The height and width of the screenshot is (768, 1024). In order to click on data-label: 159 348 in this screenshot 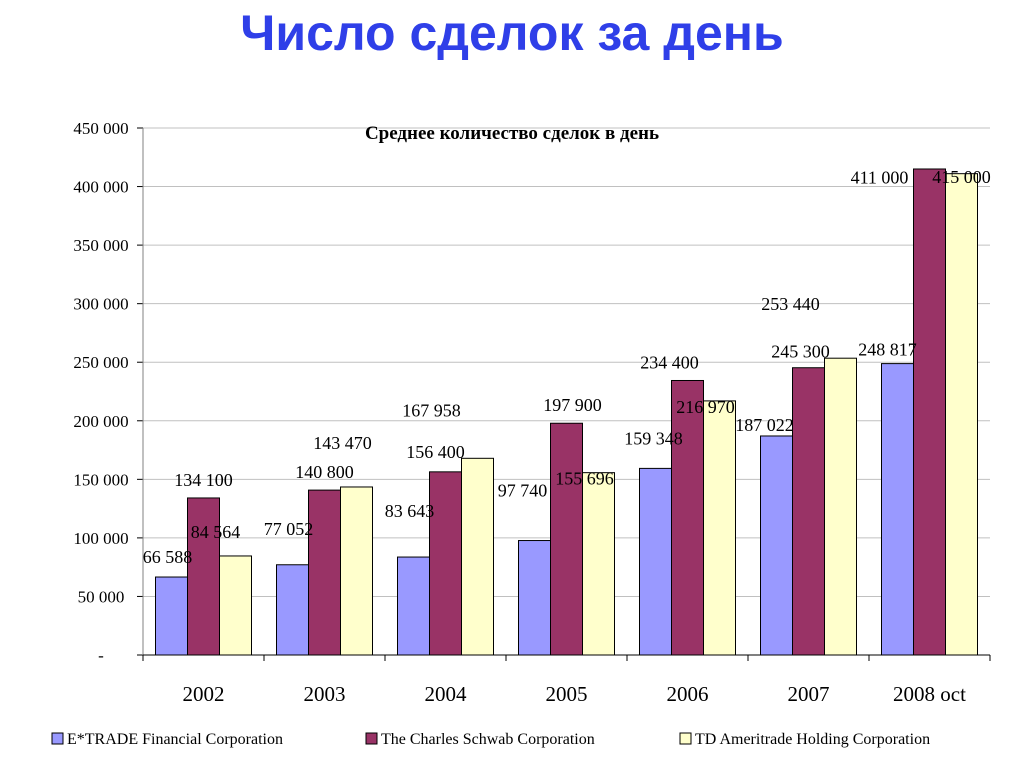, I will do `click(653, 438)`.